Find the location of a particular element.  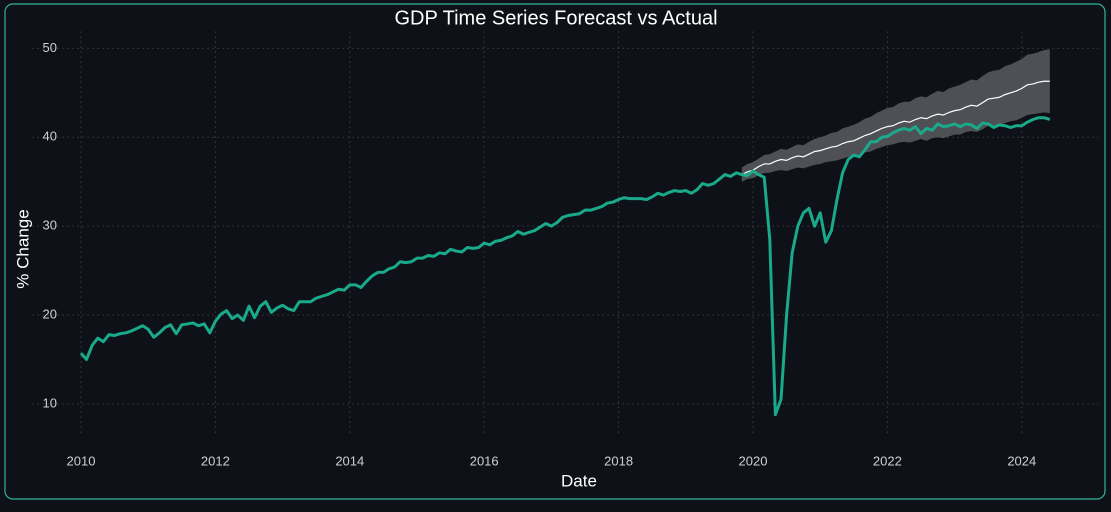

x-tick-label: 2016 is located at coordinates (484, 460).